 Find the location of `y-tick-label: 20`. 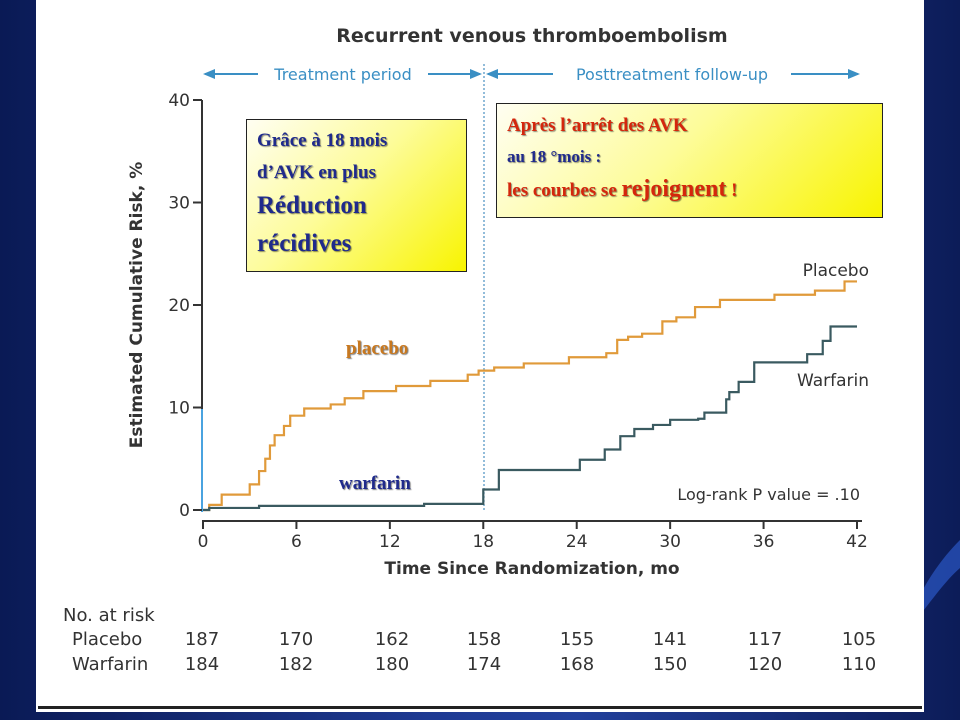

y-tick-label: 20 is located at coordinates (179, 306).